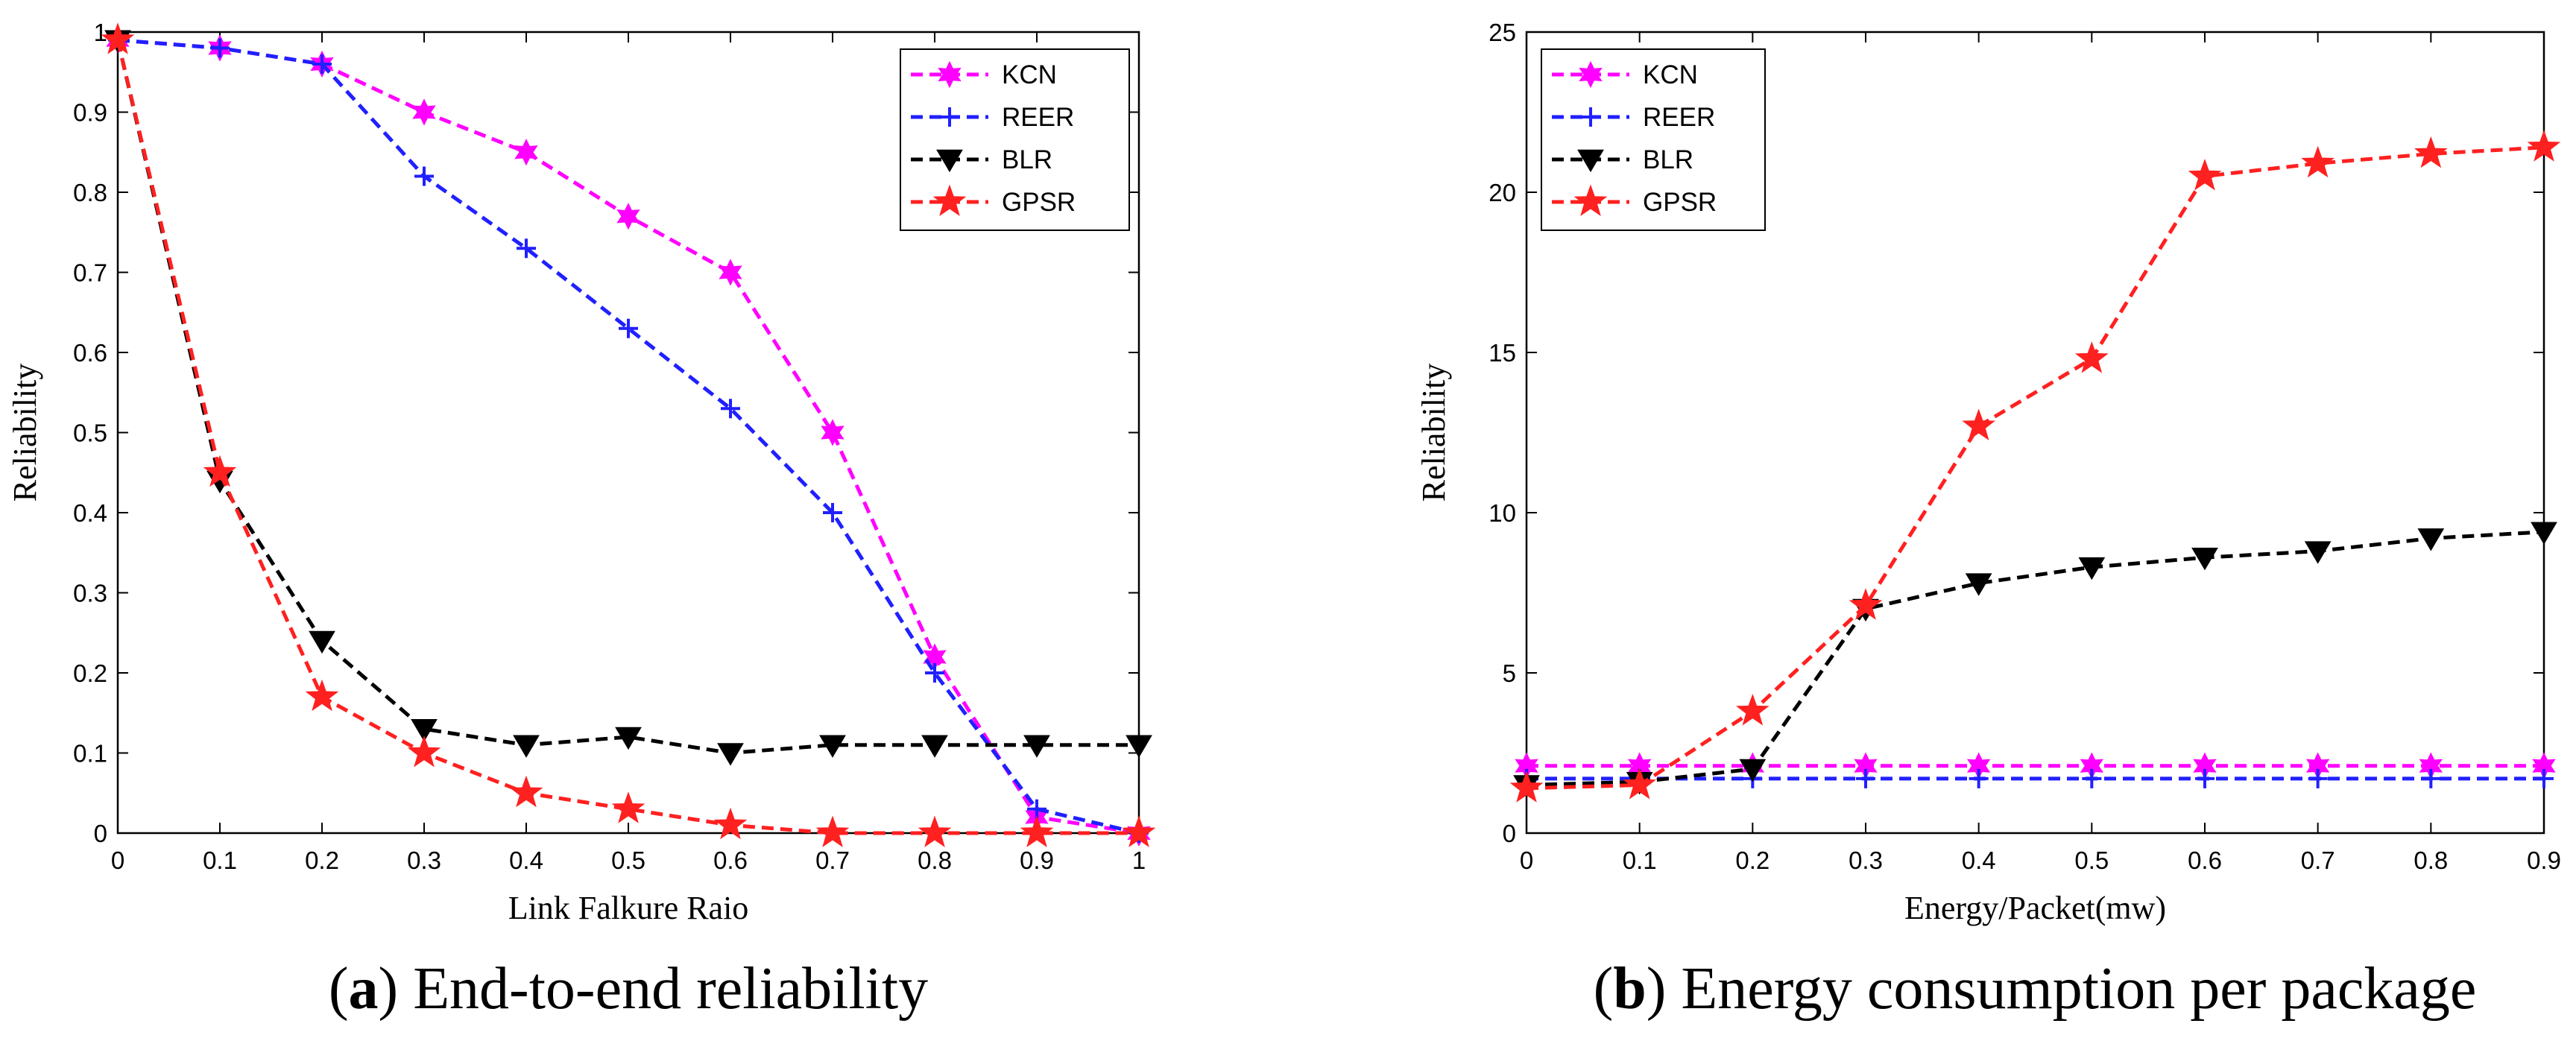  What do you see at coordinates (1502, 192) in the screenshot?
I see `y-tick-label: 20` at bounding box center [1502, 192].